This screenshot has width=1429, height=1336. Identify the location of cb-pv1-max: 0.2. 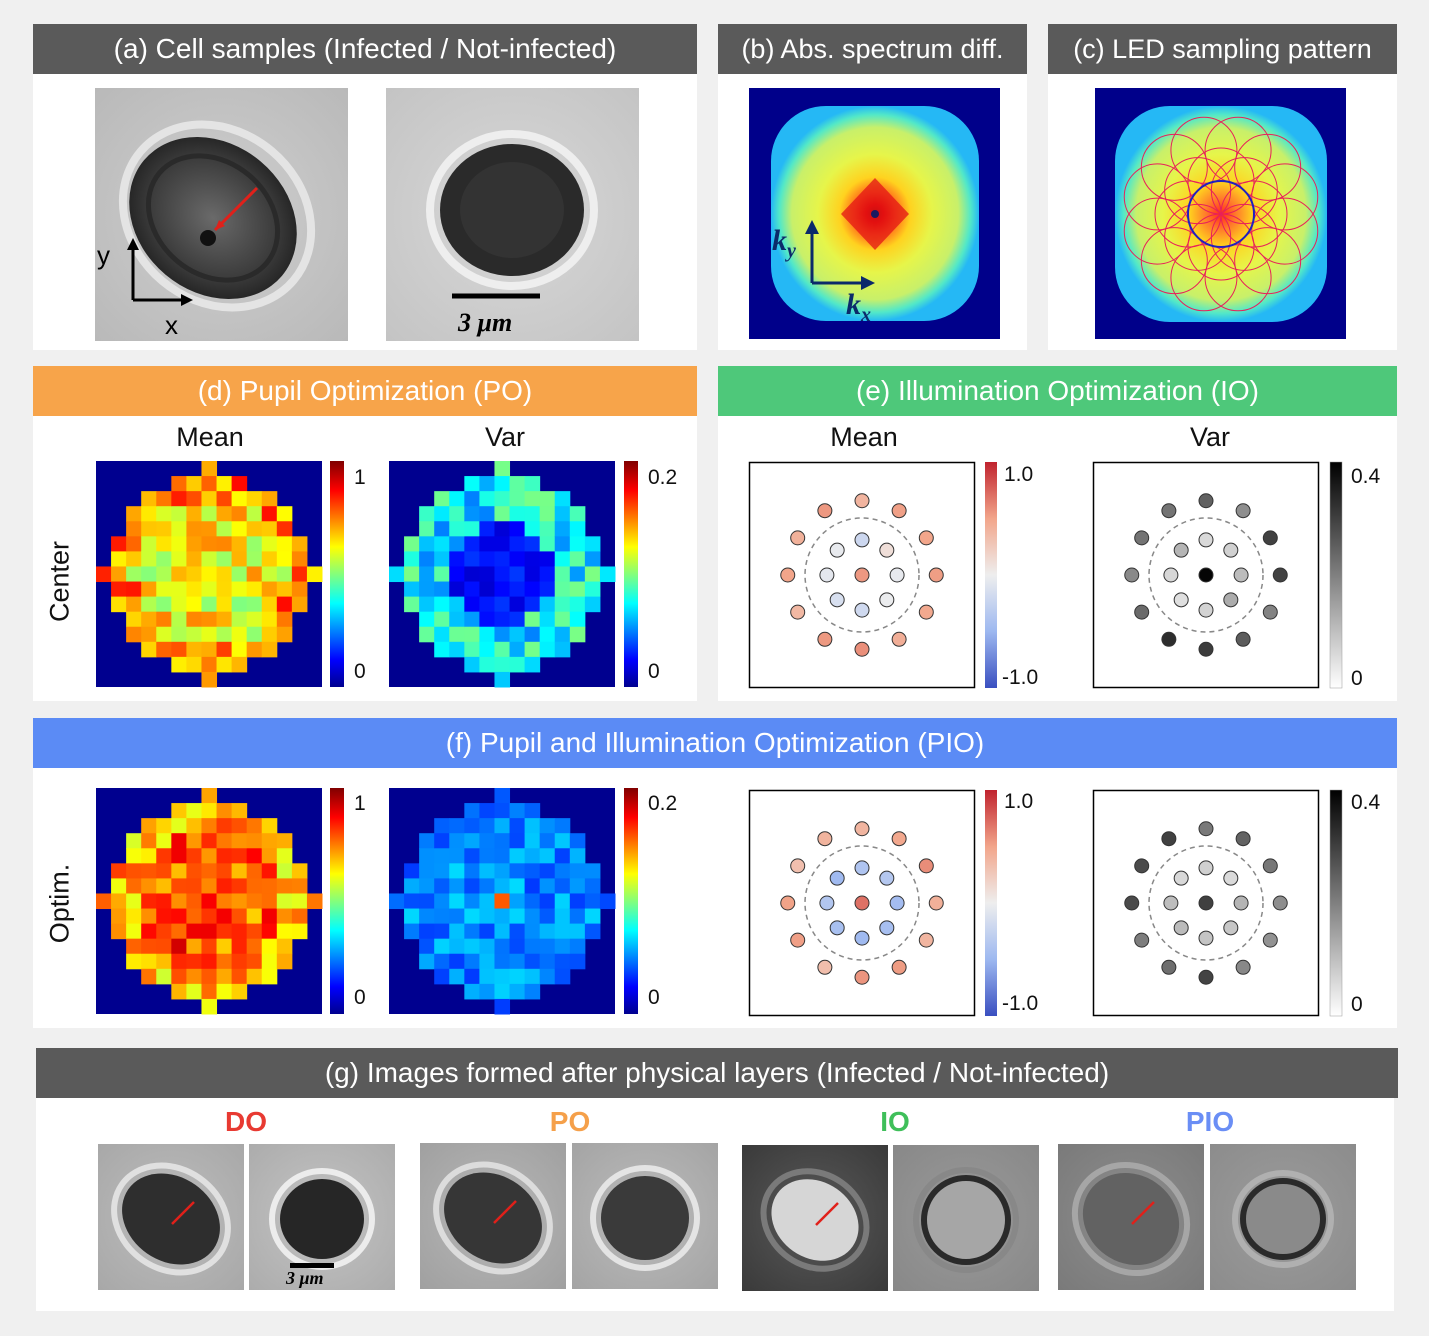
(663, 477).